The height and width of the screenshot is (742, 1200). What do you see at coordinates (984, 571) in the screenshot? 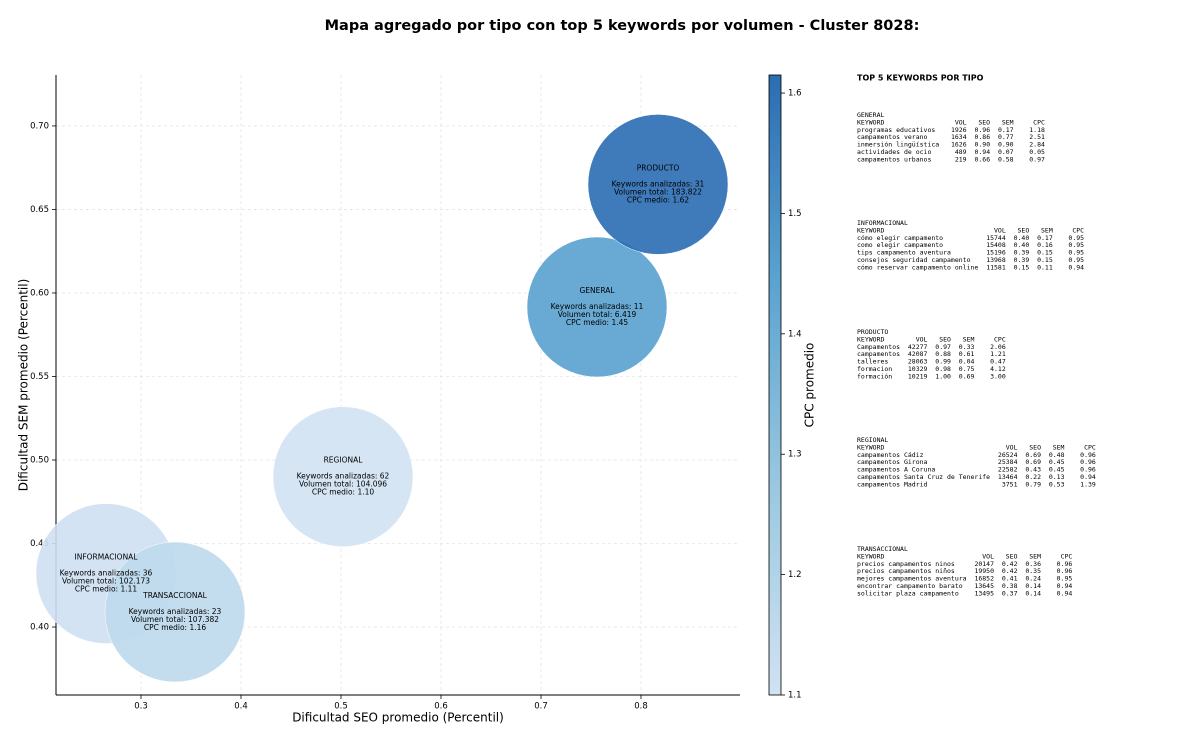
I see `table-cell: 19950` at bounding box center [984, 571].